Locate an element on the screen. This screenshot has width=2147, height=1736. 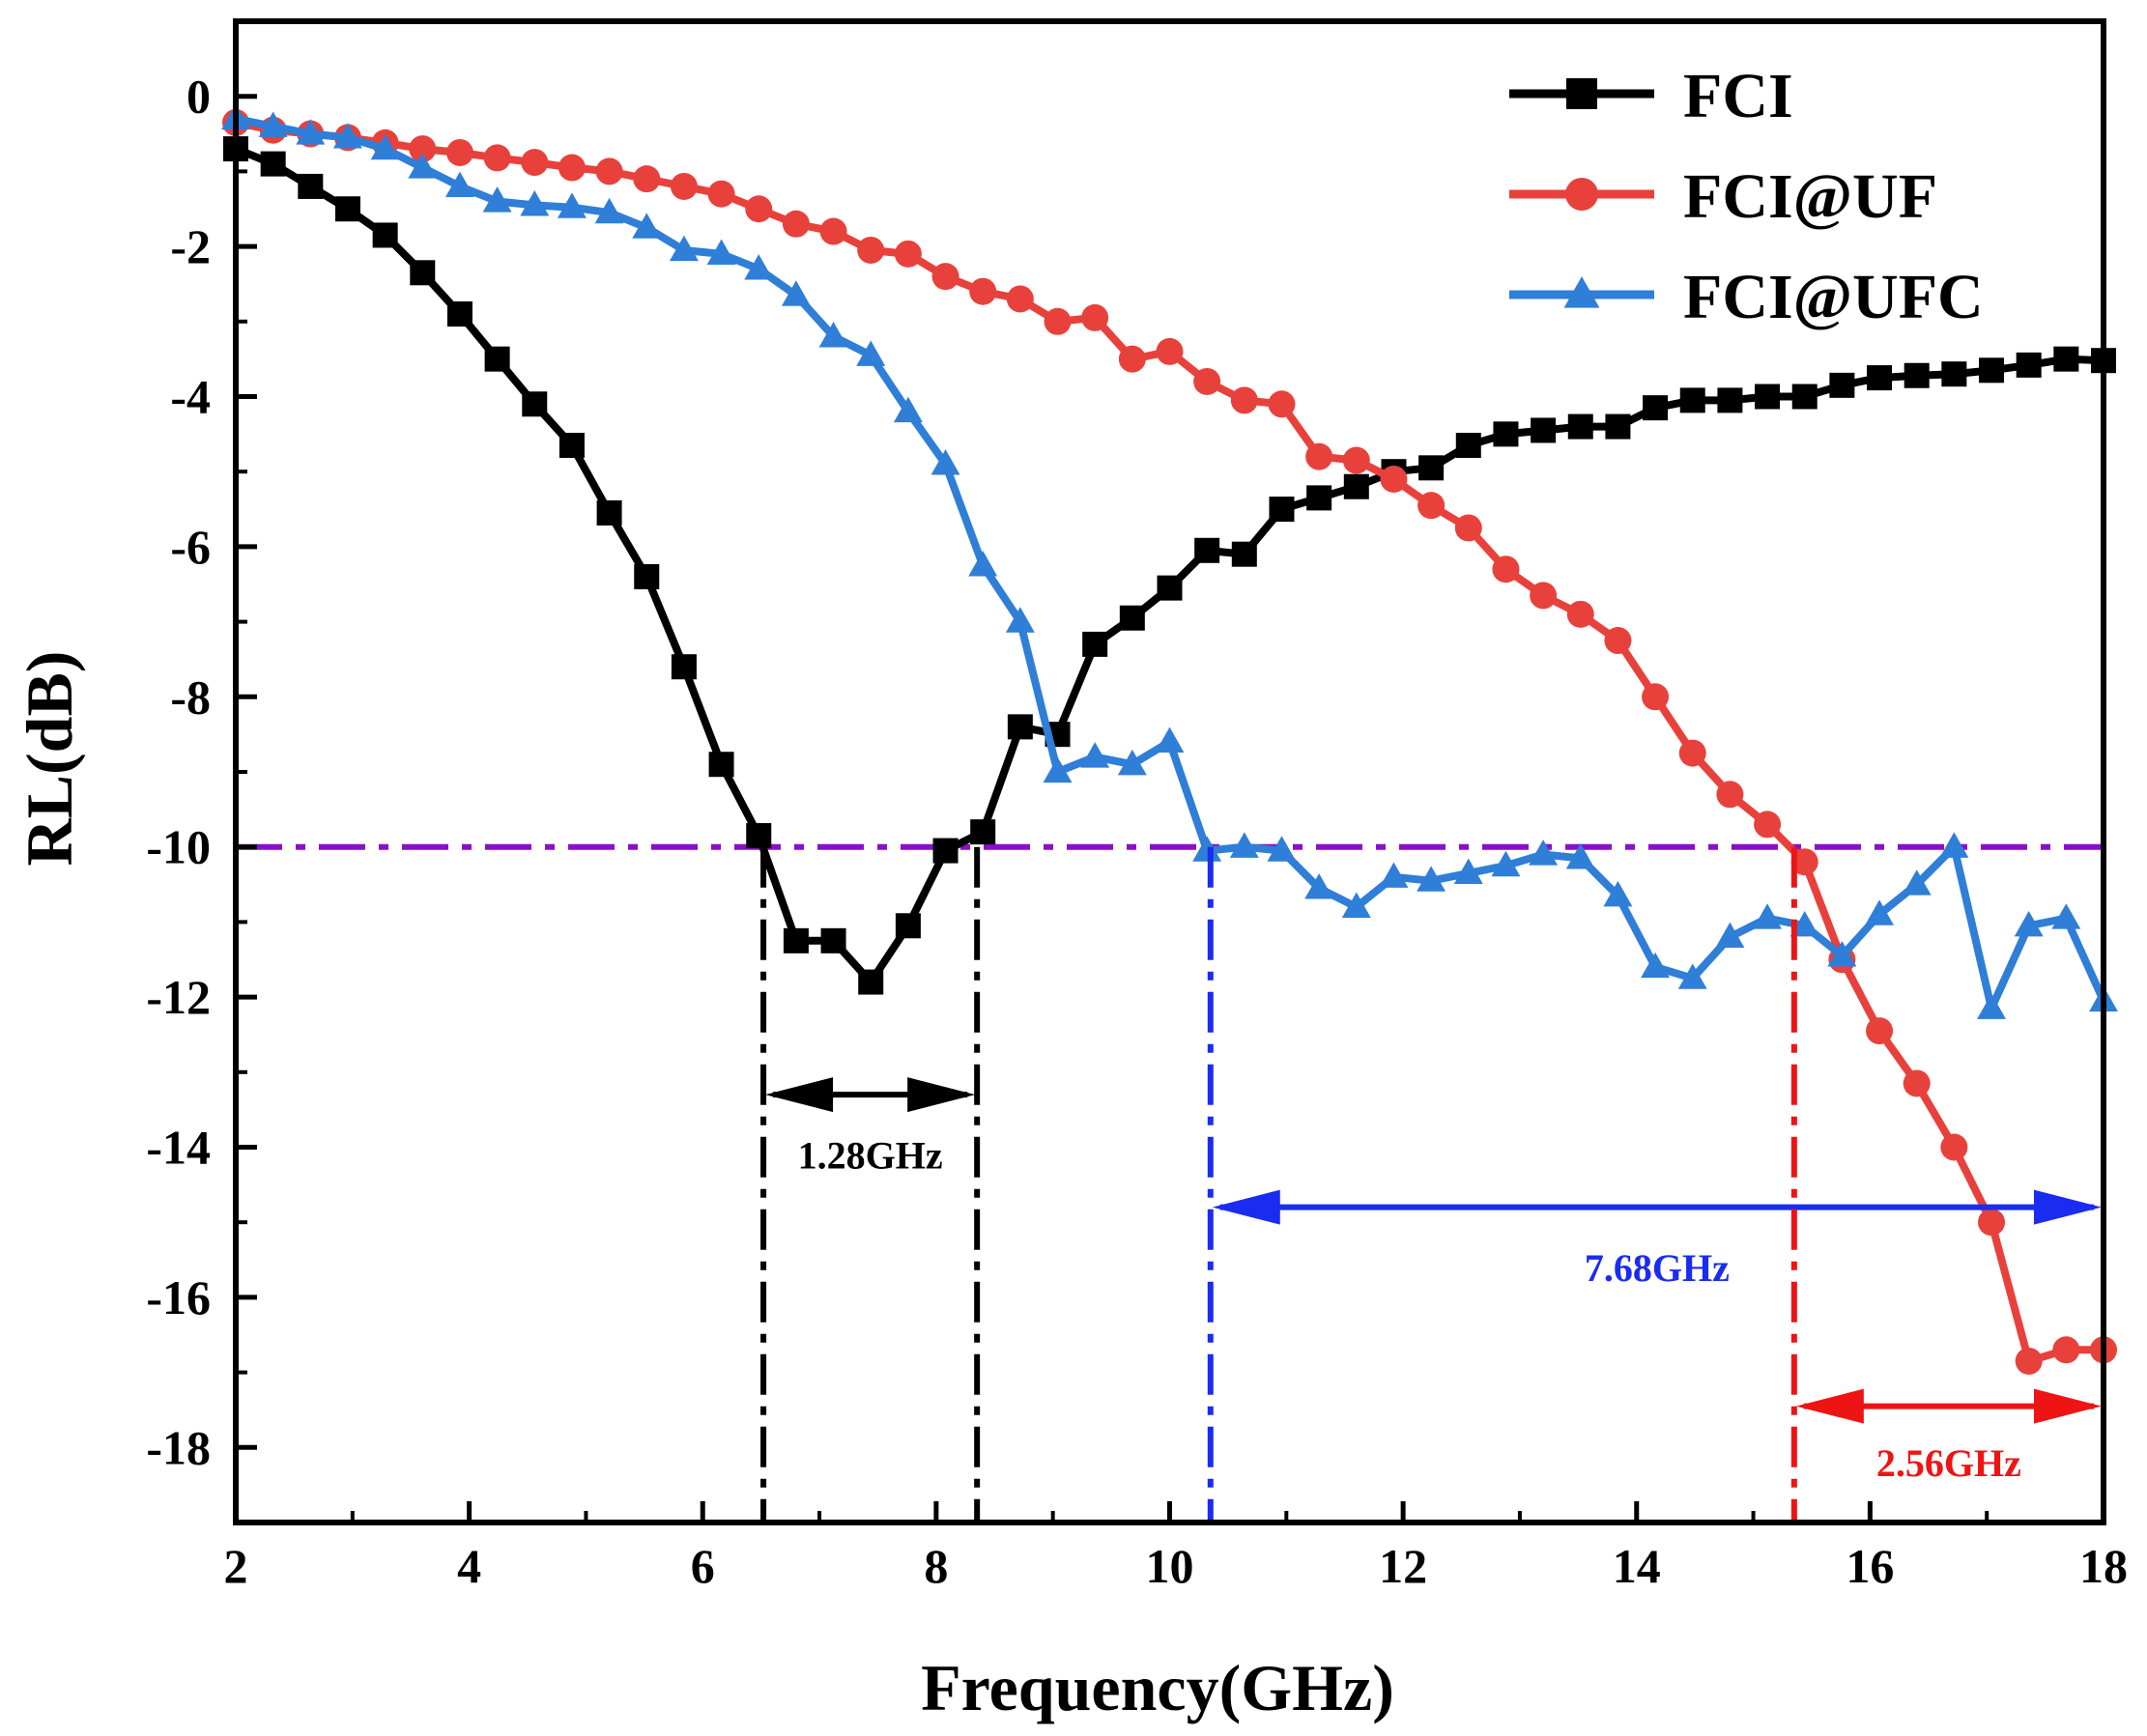
y-tick-label: -12 is located at coordinates (178, 997).